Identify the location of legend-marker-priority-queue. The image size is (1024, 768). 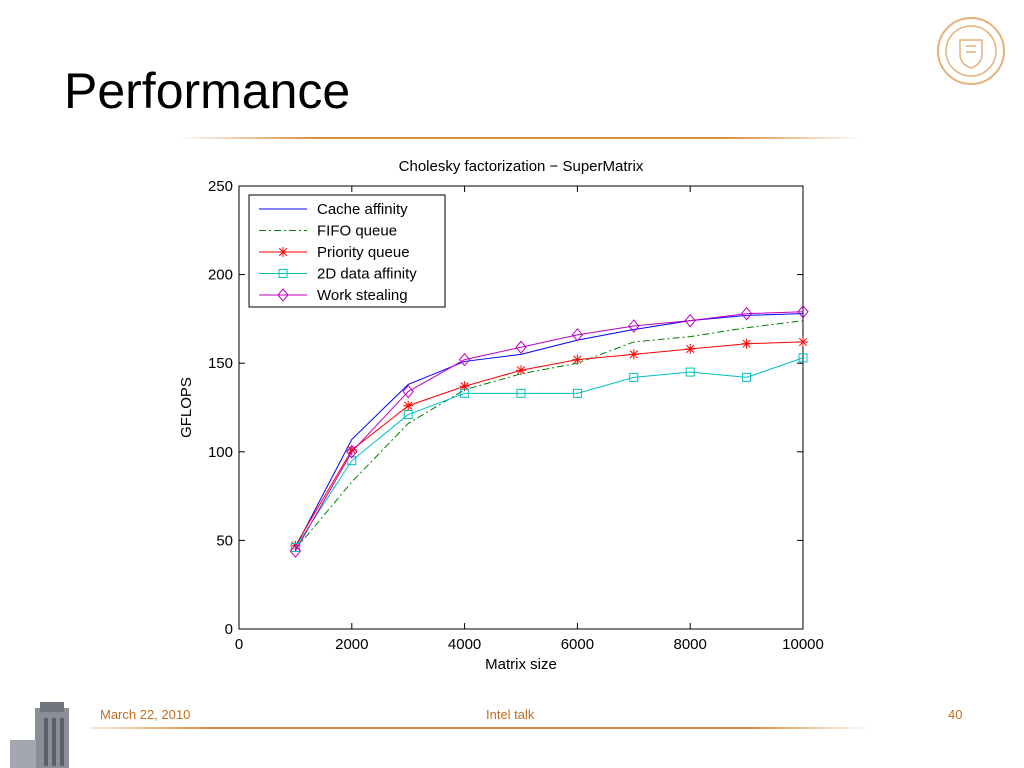
(283, 252).